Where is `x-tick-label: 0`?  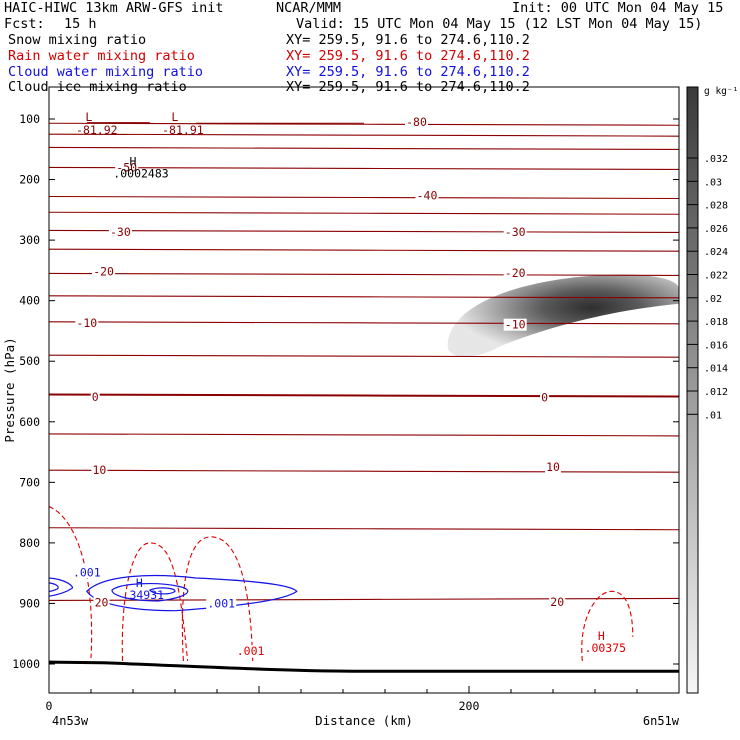
x-tick-label: 0 is located at coordinates (49, 706).